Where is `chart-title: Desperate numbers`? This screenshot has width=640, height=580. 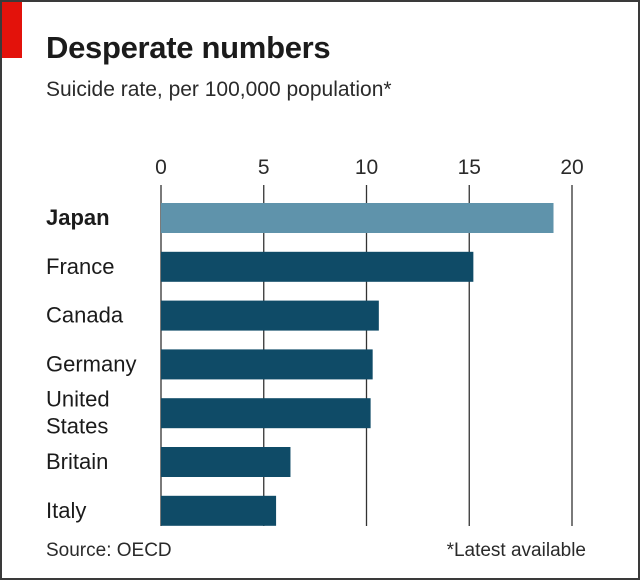 chart-title: Desperate numbers is located at coordinates (188, 47).